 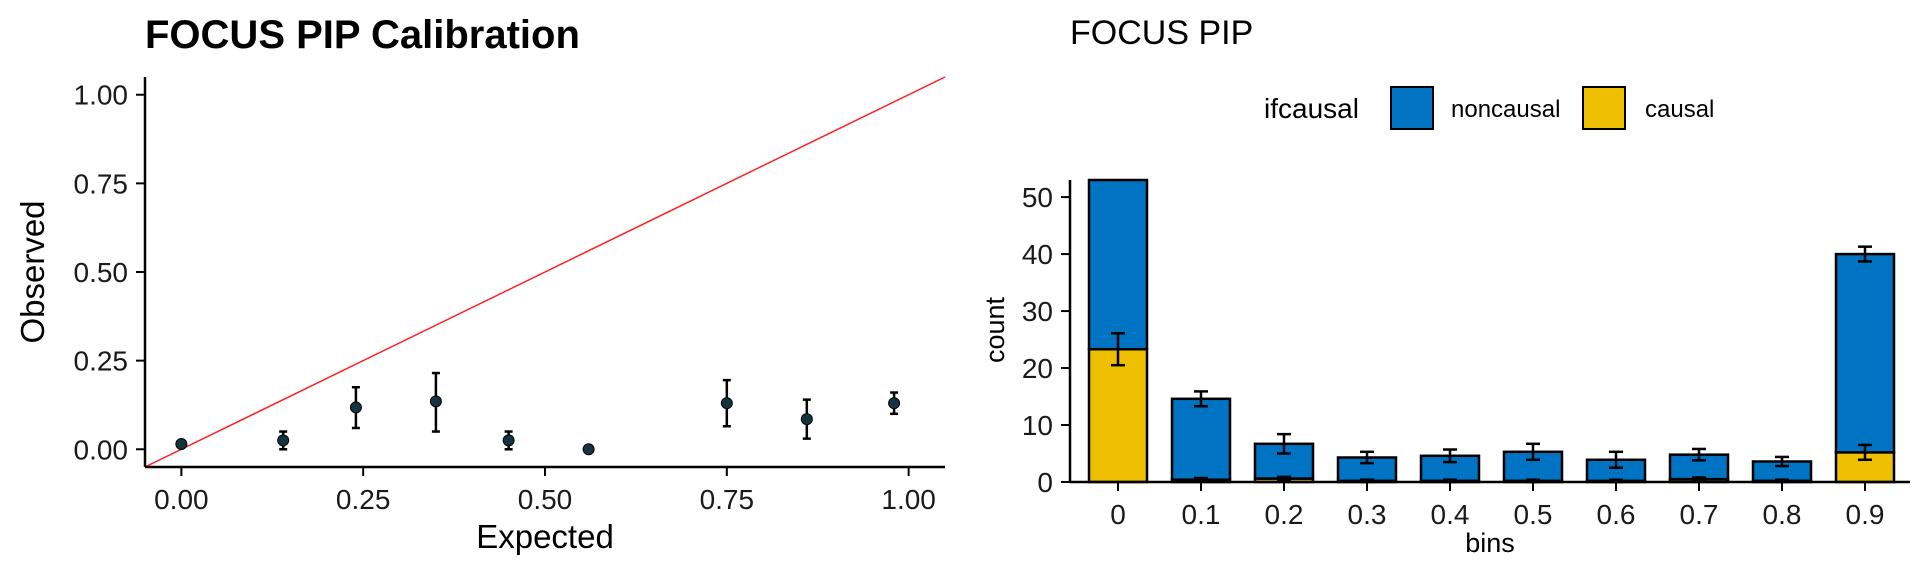 I want to click on calibration-y-ticks: 0.00 0.25 0.50 0.75 1.00, so click(x=109, y=272).